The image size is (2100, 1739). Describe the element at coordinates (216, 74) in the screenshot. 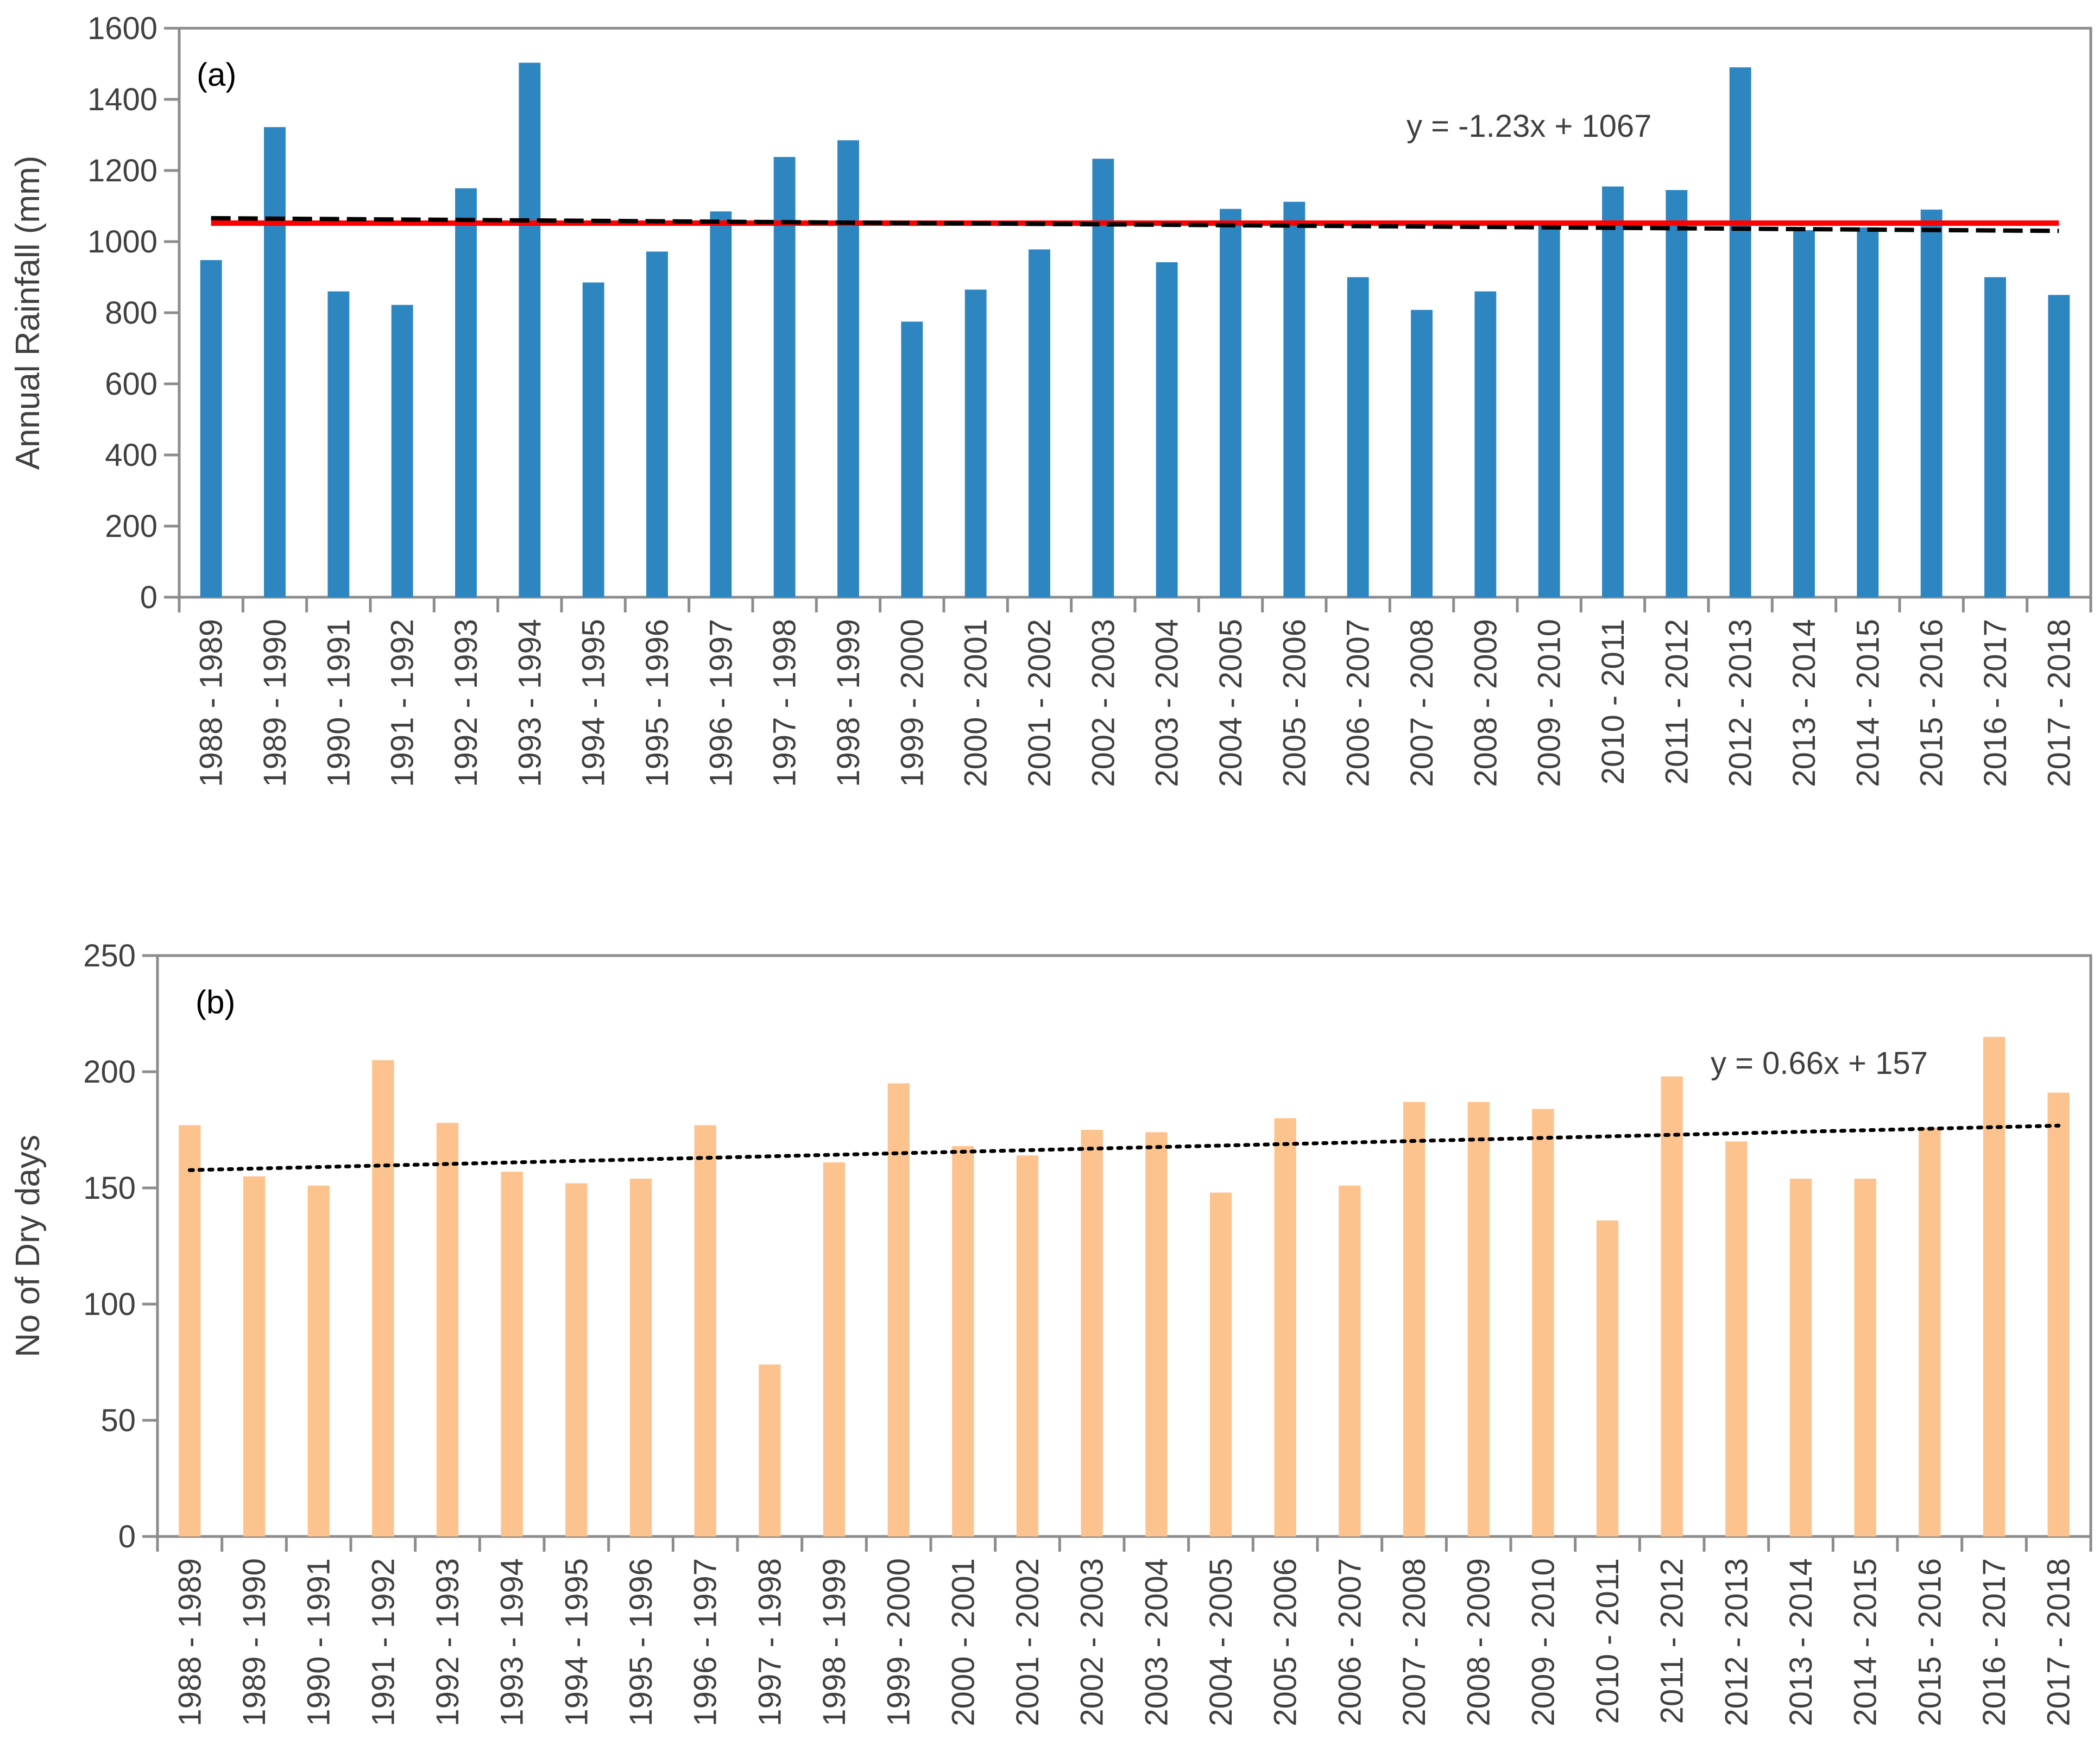

I see `panel-label-a: (a)` at that location.